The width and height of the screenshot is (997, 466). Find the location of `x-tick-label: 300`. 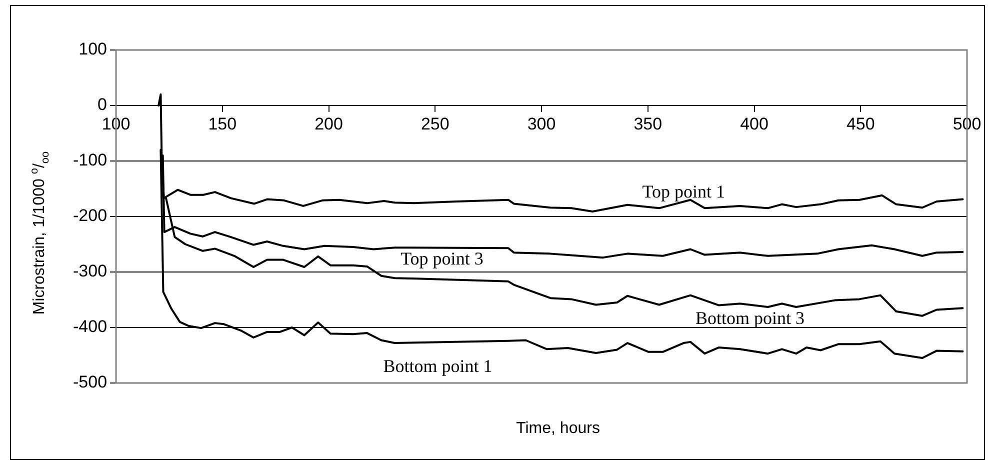

x-tick-label: 300 is located at coordinates (541, 124).